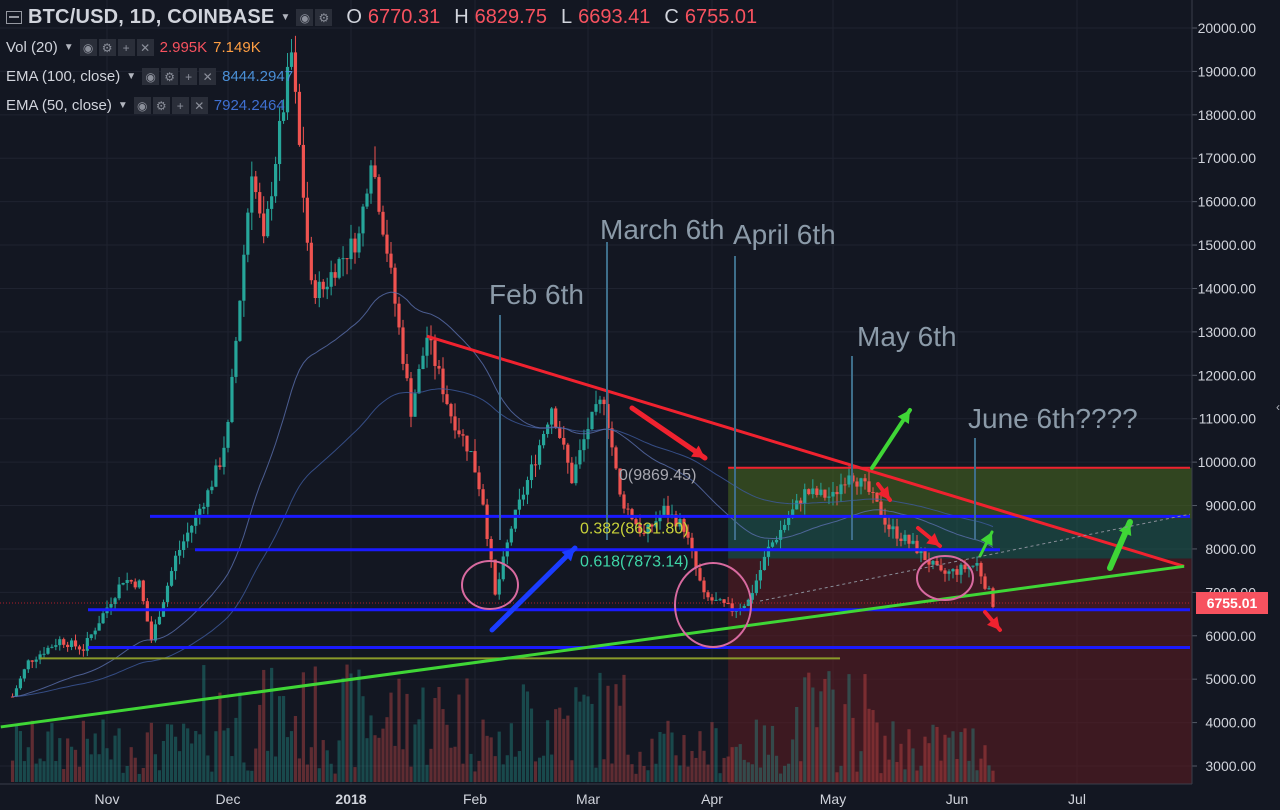 Image resolution: width=1280 pixels, height=810 pixels. Describe the element at coordinates (1227, 245) in the screenshot. I see `y-tick-label: 15000.00` at that location.